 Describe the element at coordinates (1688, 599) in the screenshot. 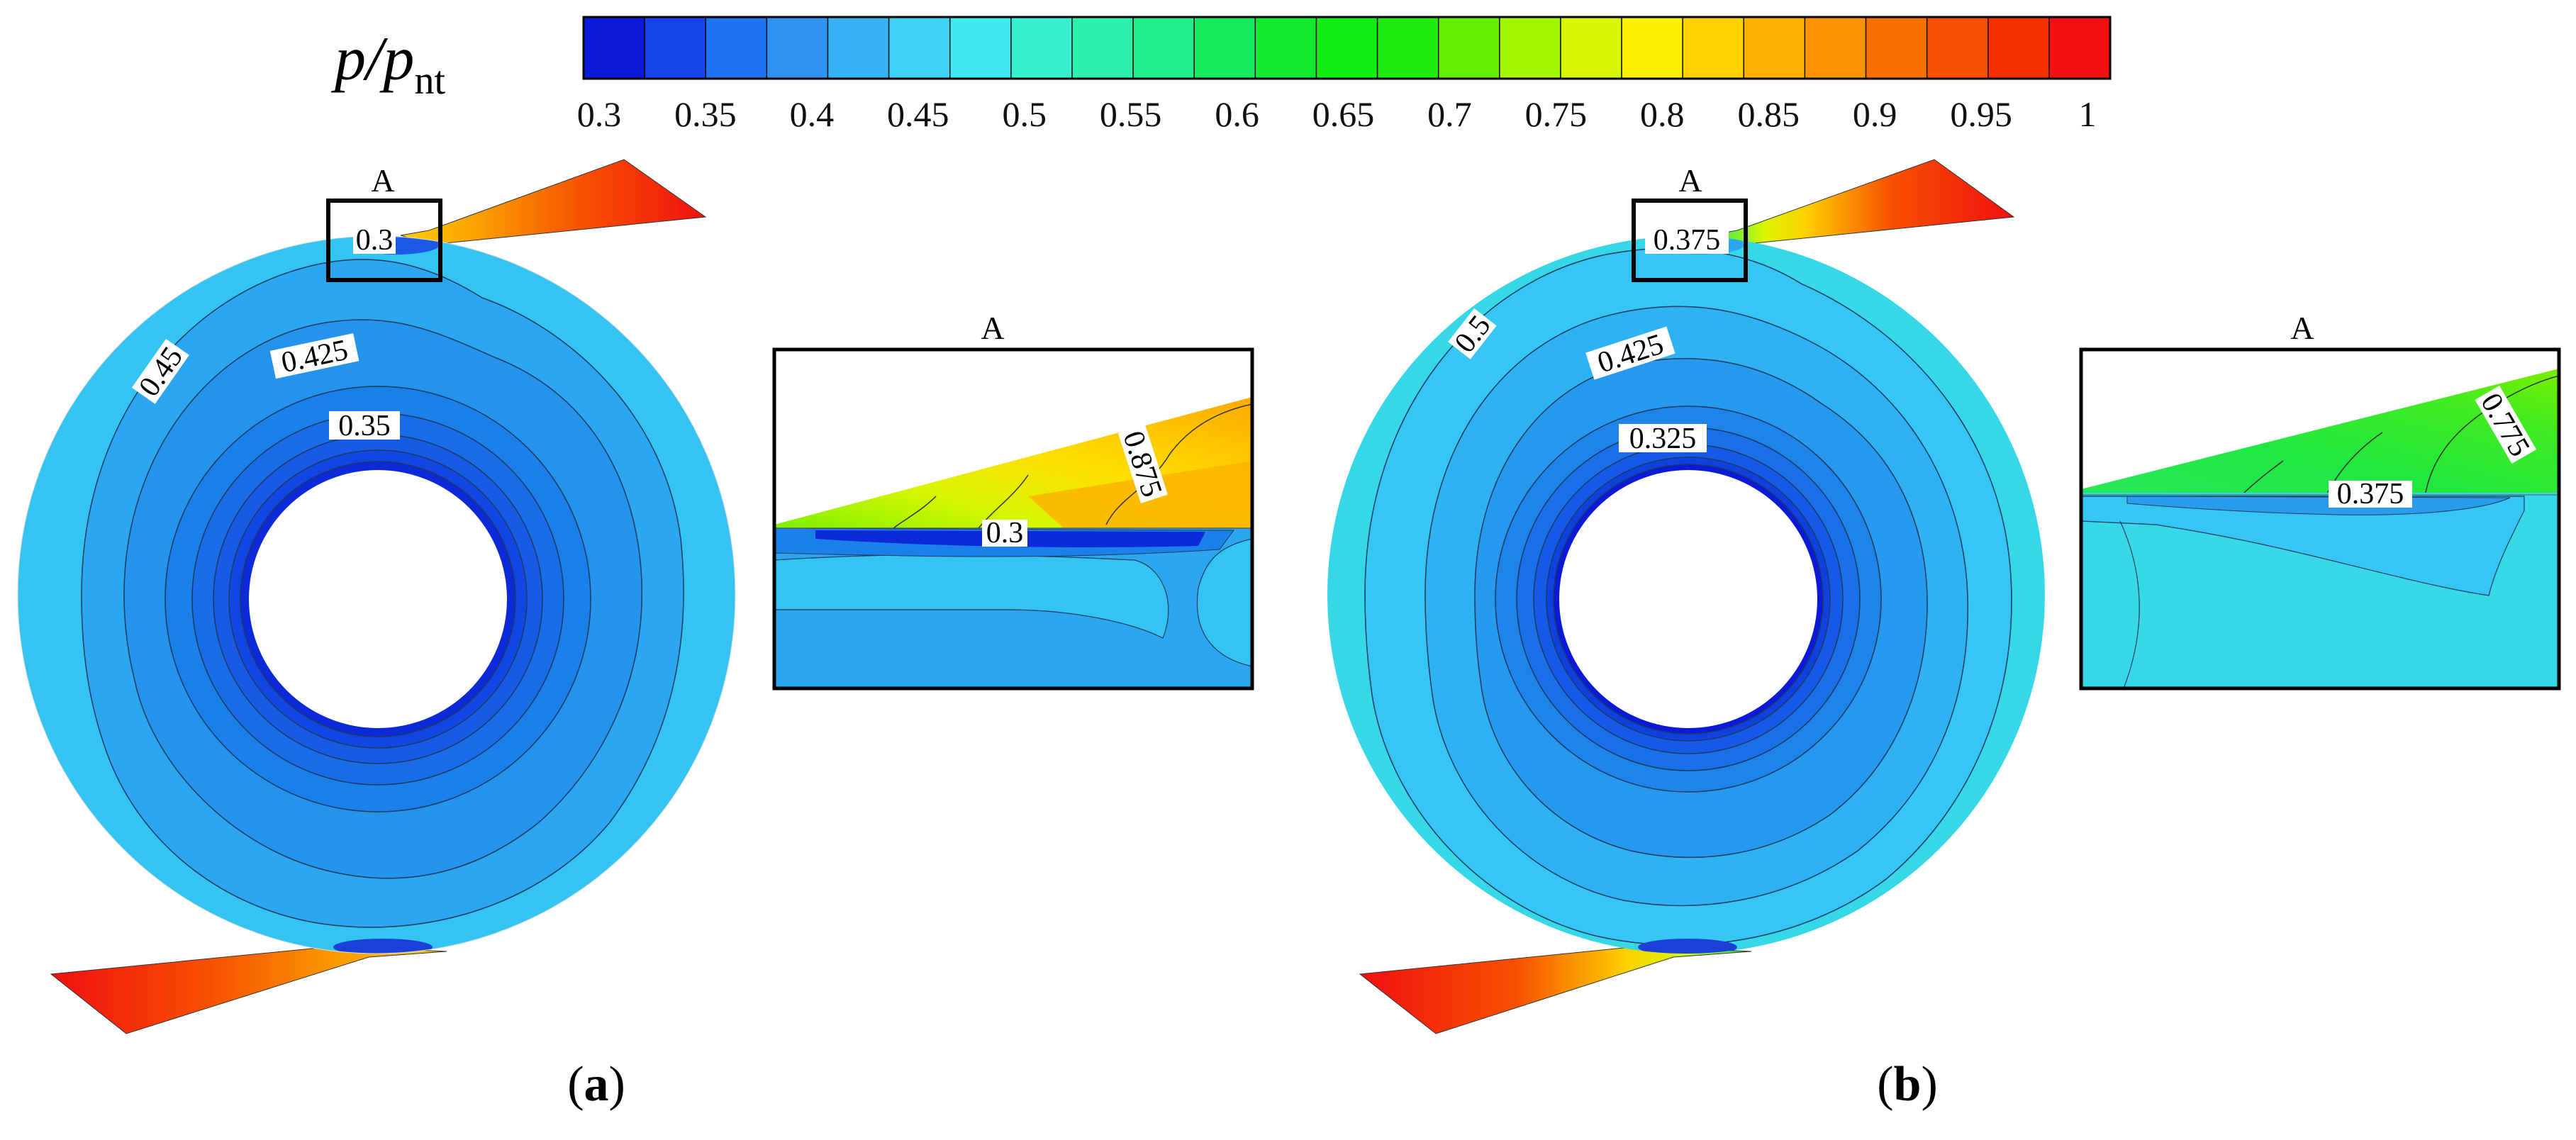

I see `inner-hole-b` at that location.